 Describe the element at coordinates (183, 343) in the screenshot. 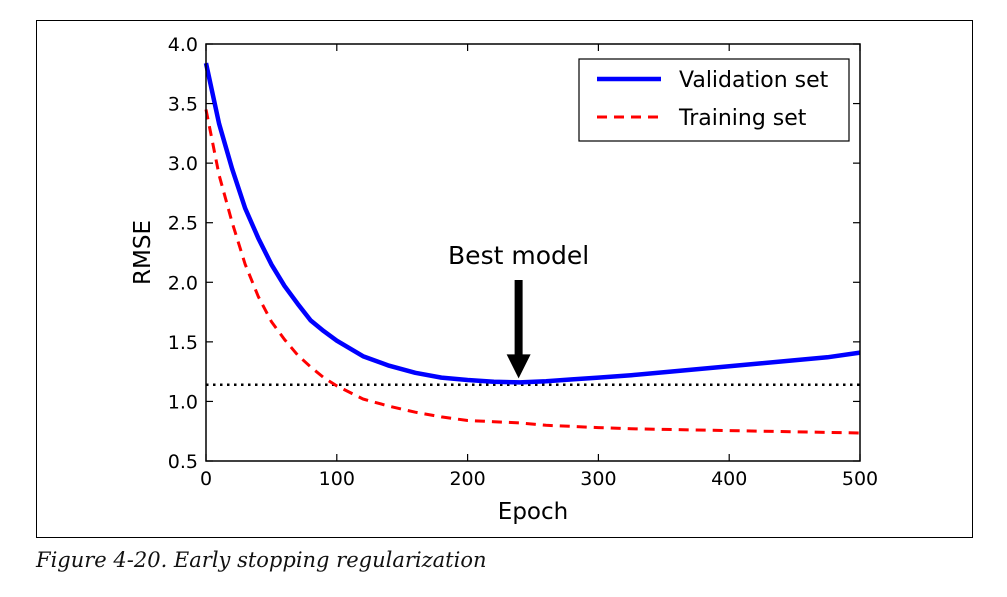

I see `y-tick-label: 1.5` at that location.